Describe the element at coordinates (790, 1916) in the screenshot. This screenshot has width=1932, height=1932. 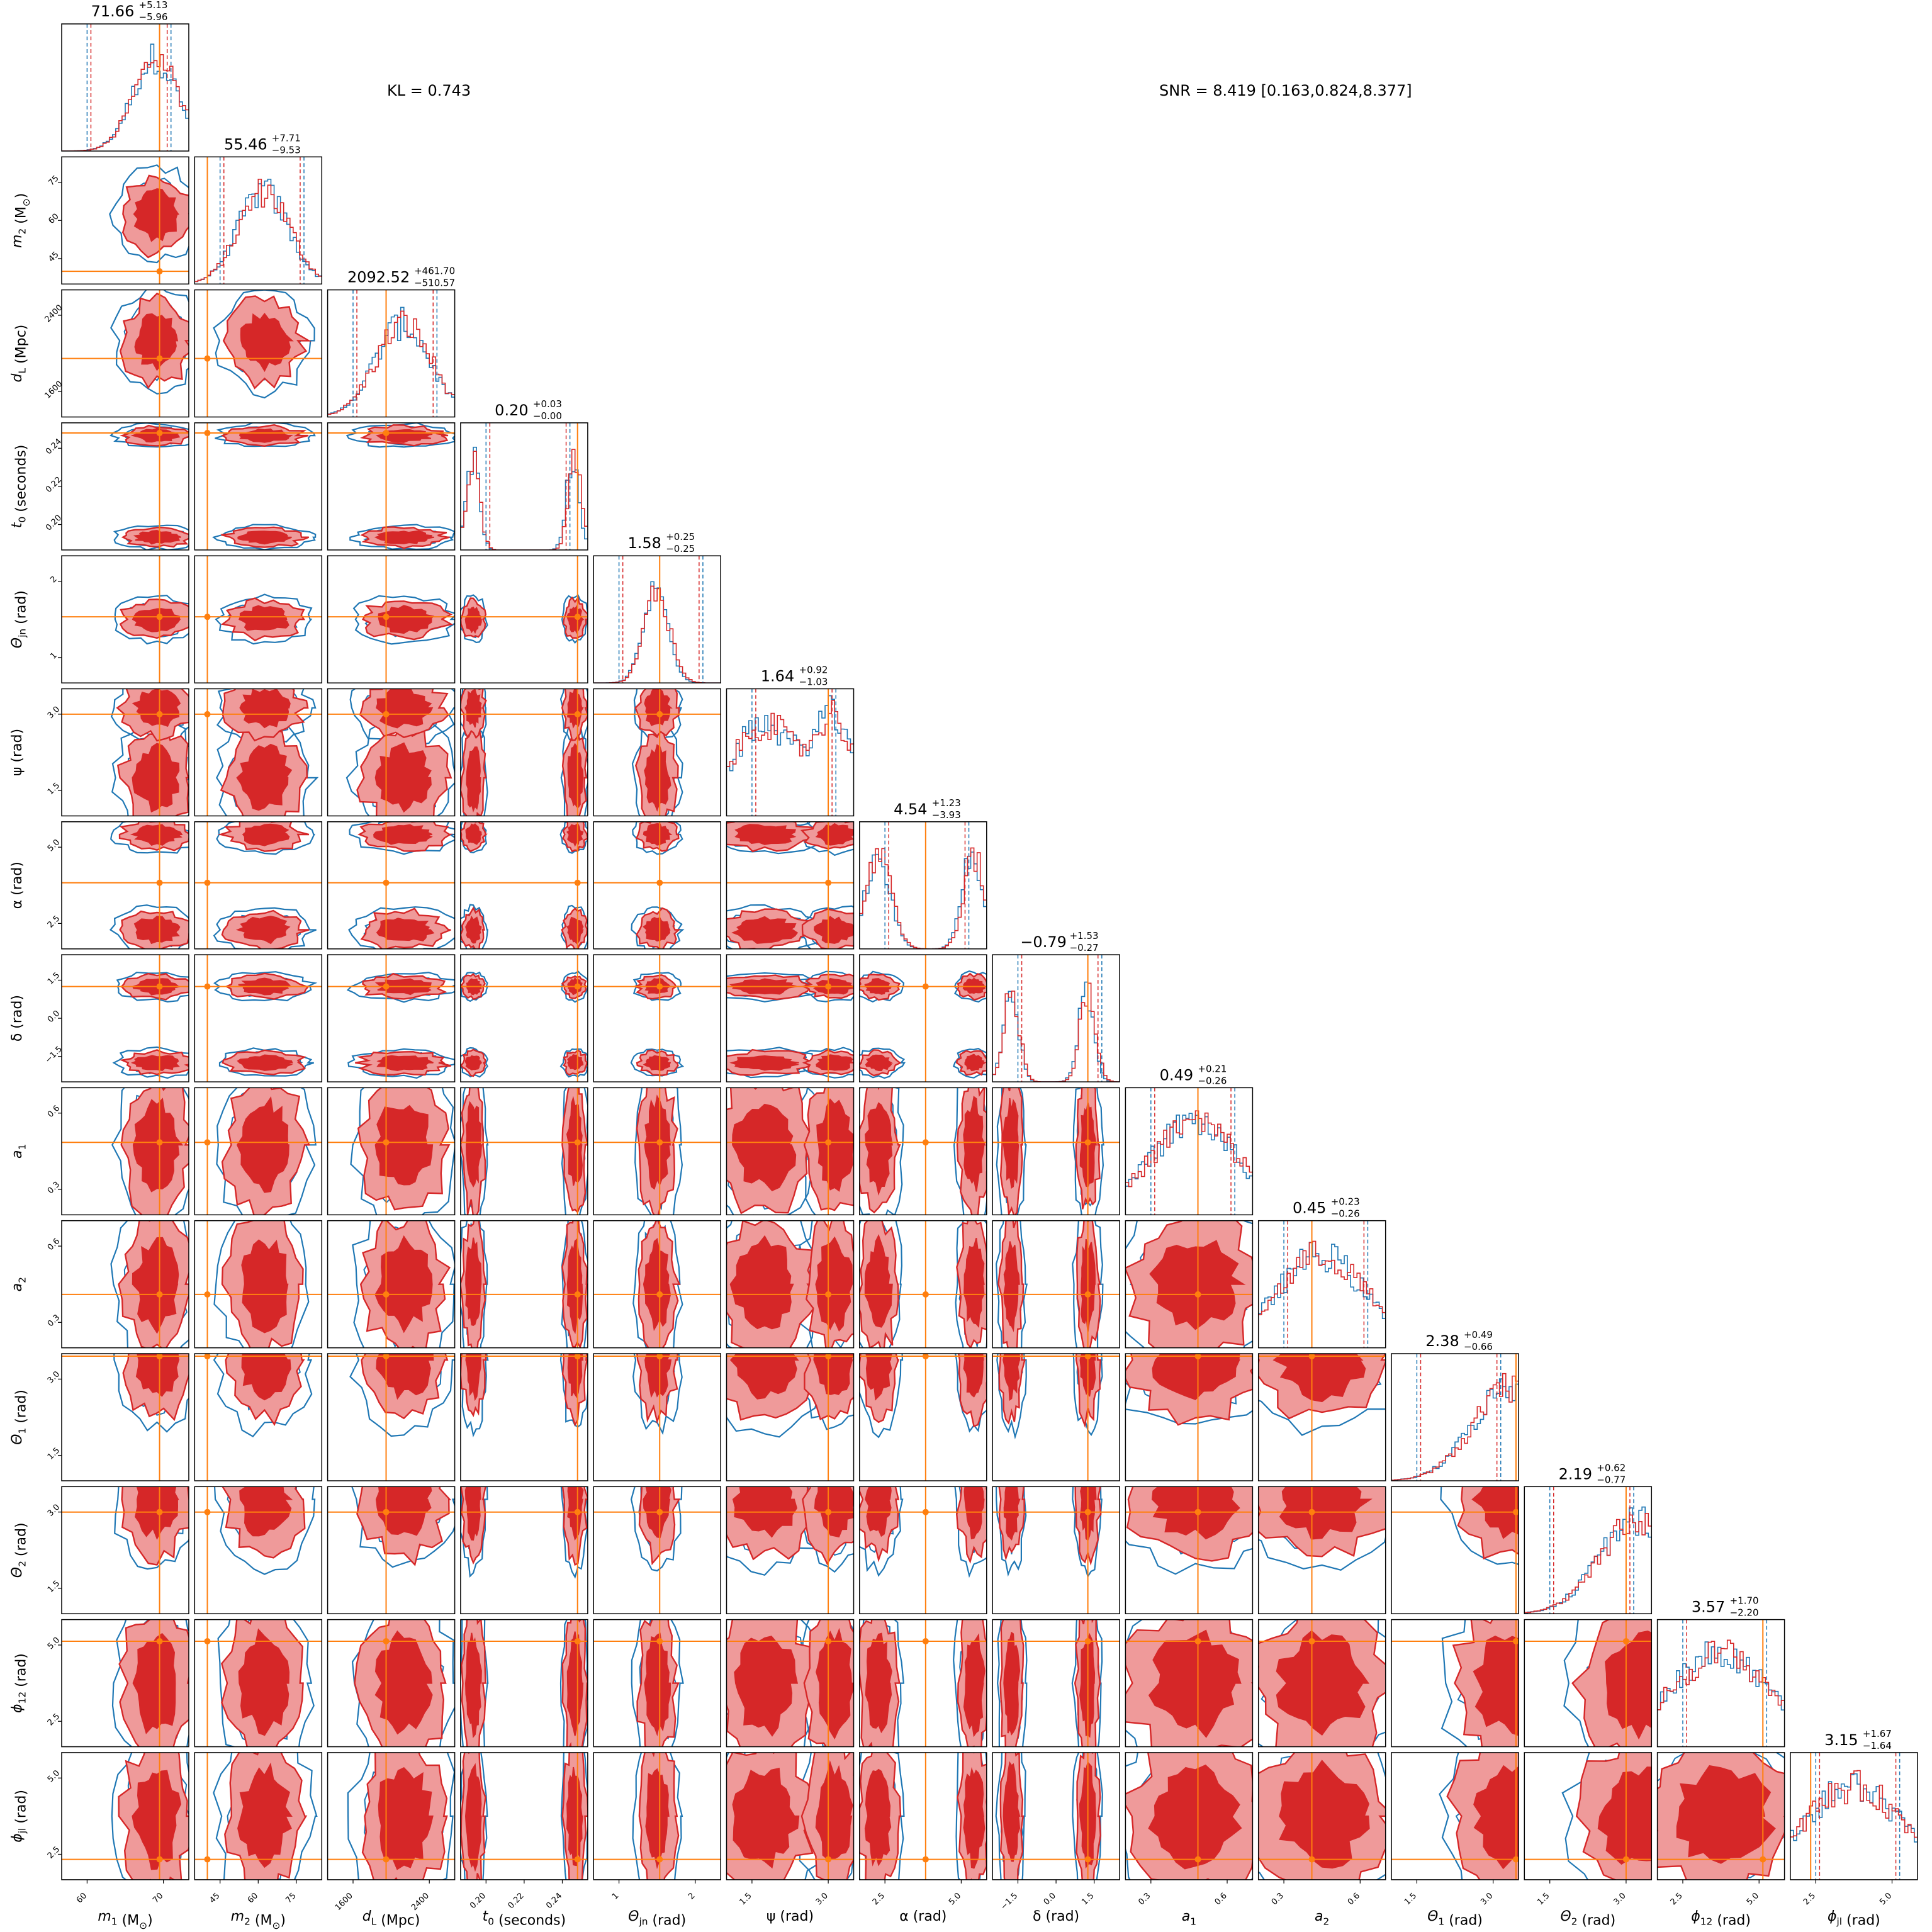
I see `xlabel-5: ψ (rad)` at that location.